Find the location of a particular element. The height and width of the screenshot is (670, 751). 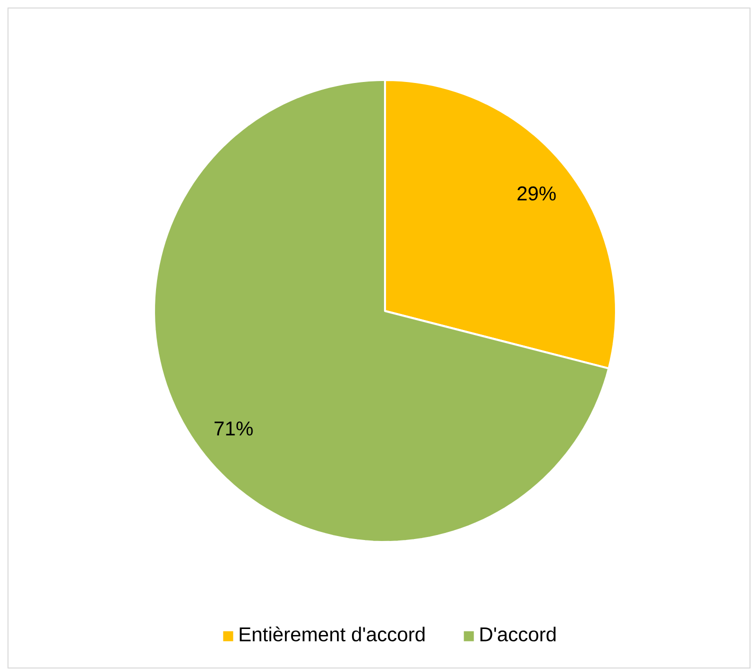

data-label: 71% is located at coordinates (233, 429).